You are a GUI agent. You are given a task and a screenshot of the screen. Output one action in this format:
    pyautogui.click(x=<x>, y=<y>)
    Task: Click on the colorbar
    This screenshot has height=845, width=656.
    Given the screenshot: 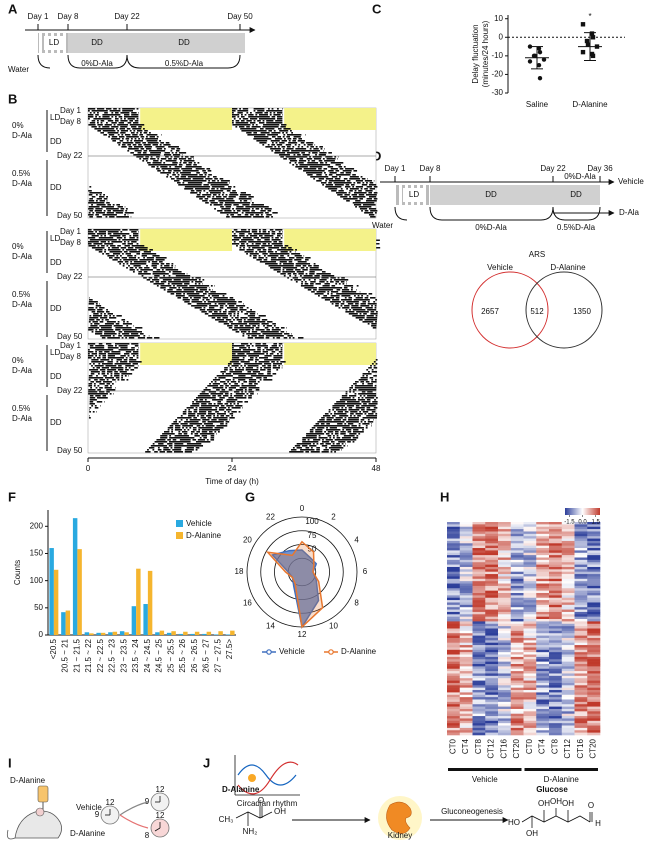 What is the action you would take?
    pyautogui.click(x=582, y=511)
    